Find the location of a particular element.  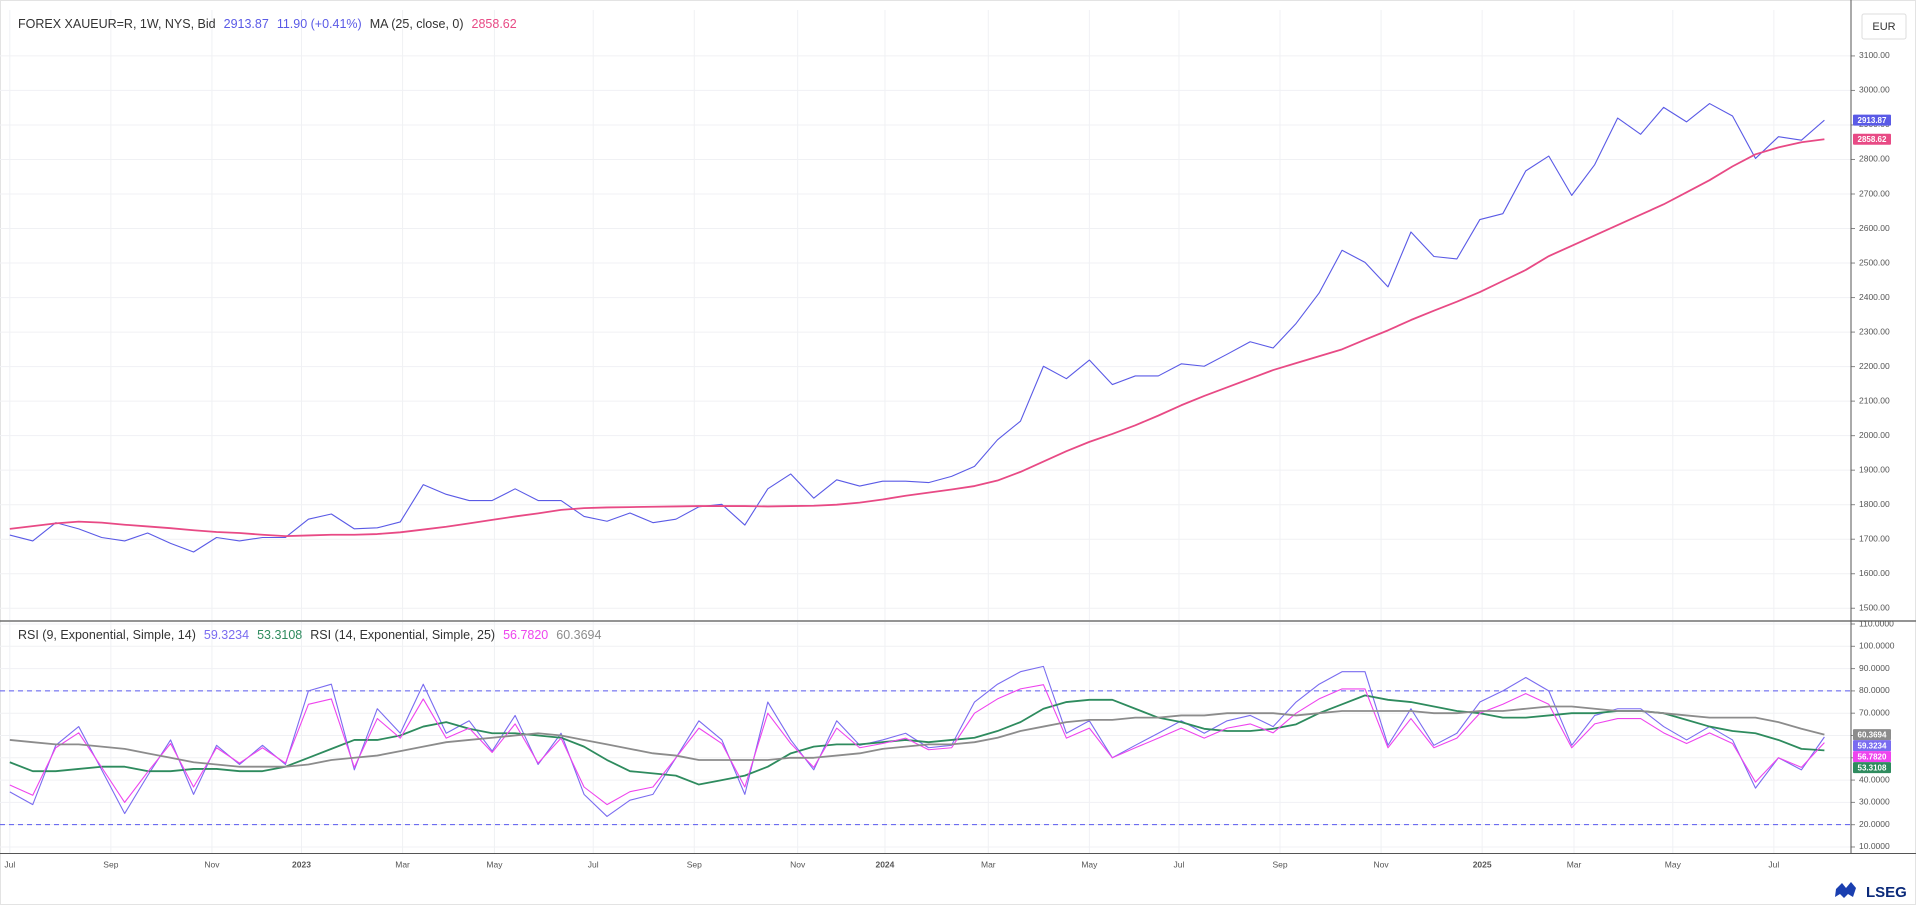

y-tick-label: 1900.00 is located at coordinates (1874, 469).